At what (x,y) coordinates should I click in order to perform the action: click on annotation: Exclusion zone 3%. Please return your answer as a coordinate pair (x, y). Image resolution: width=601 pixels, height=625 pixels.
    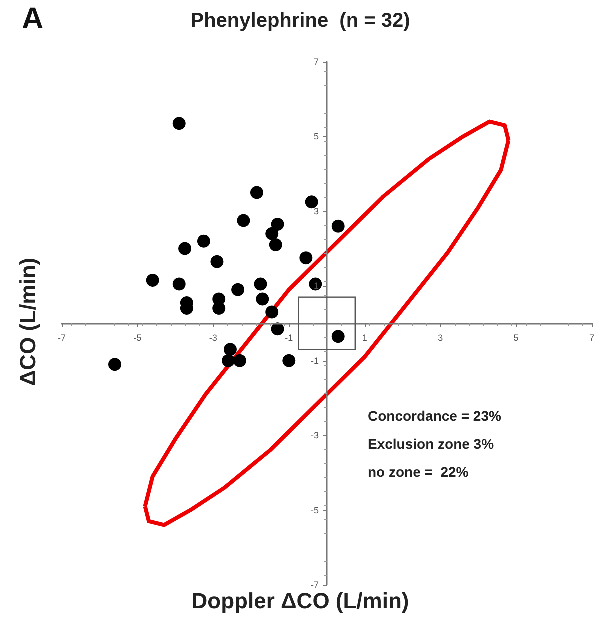
    Looking at the image, I should click on (431, 444).